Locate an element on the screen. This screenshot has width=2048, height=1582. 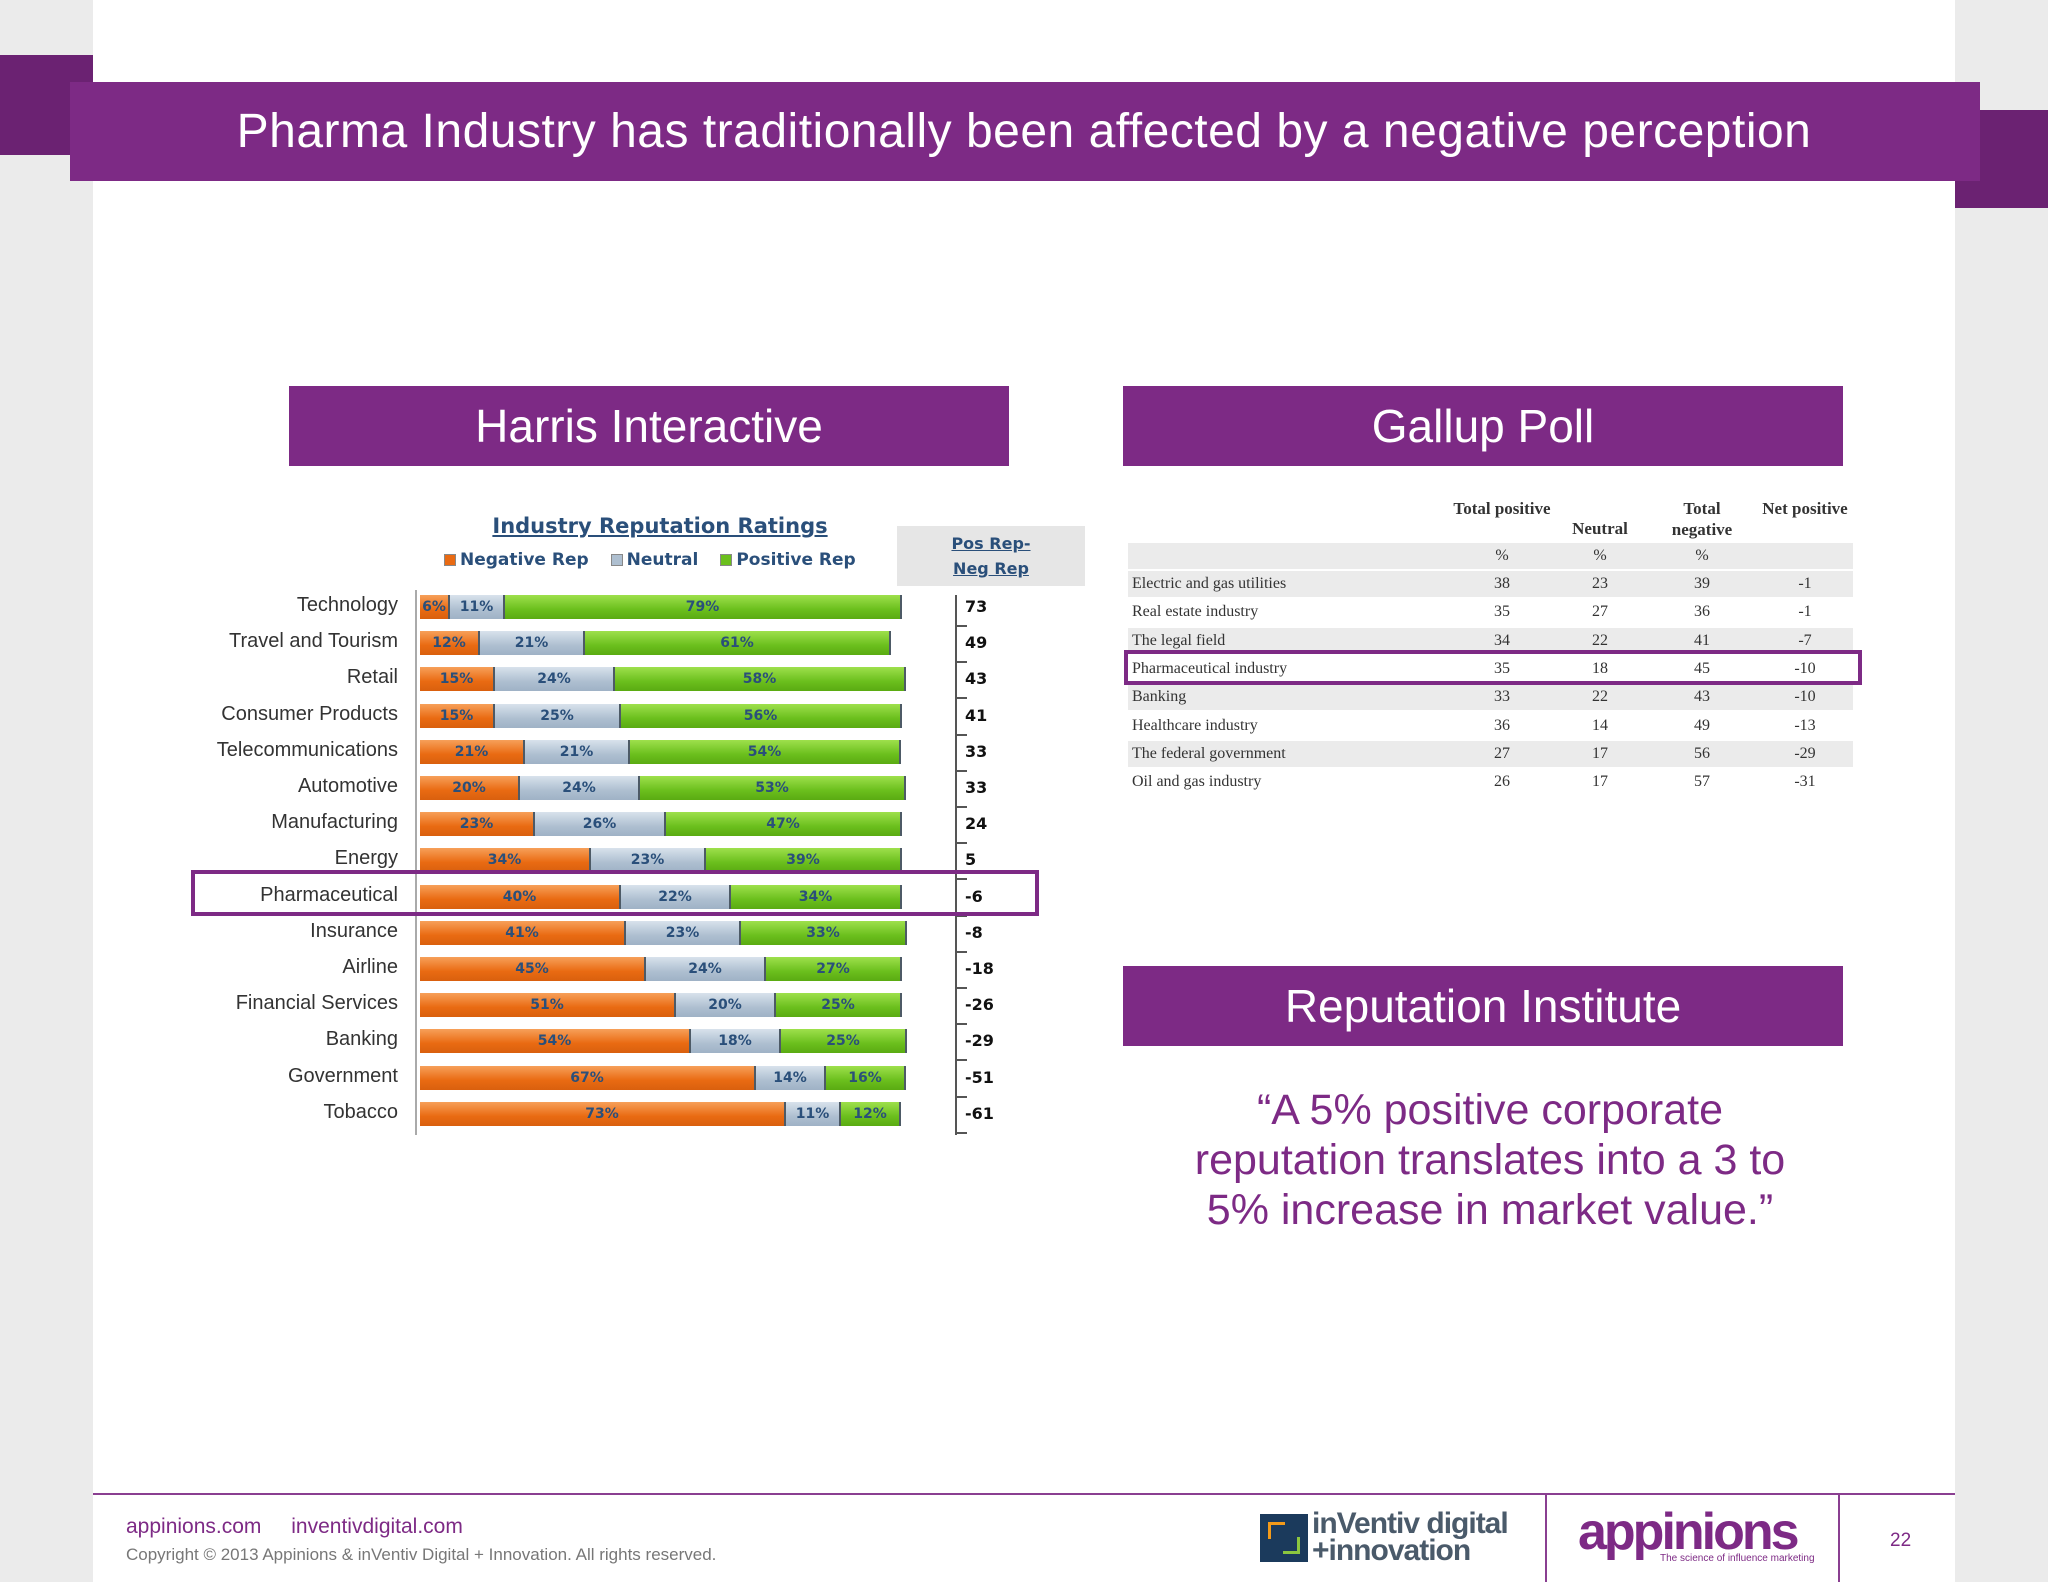
pharmaceutical-gallup-highlight-box is located at coordinates (1493, 667).